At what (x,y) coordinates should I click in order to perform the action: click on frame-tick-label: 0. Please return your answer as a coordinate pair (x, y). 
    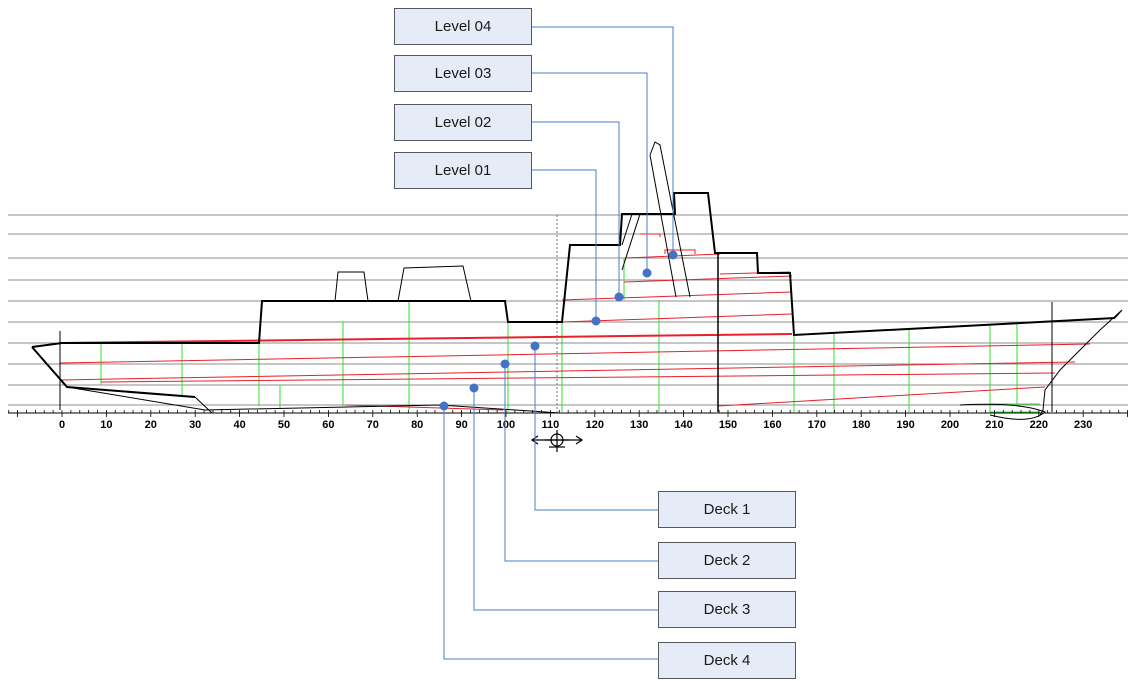
    Looking at the image, I should click on (62, 425).